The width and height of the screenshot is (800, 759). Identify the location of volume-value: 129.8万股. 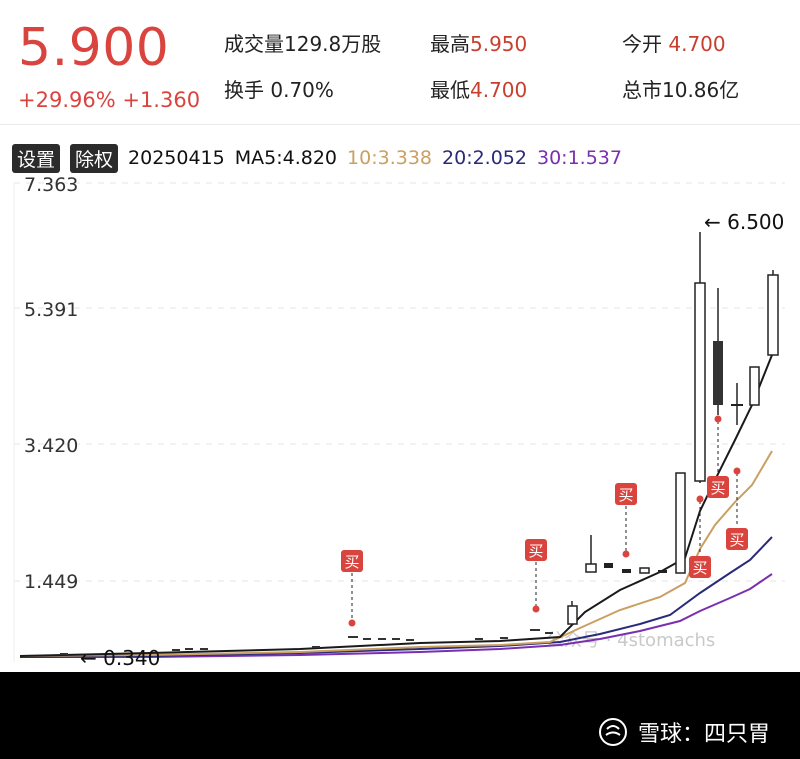
(333, 44).